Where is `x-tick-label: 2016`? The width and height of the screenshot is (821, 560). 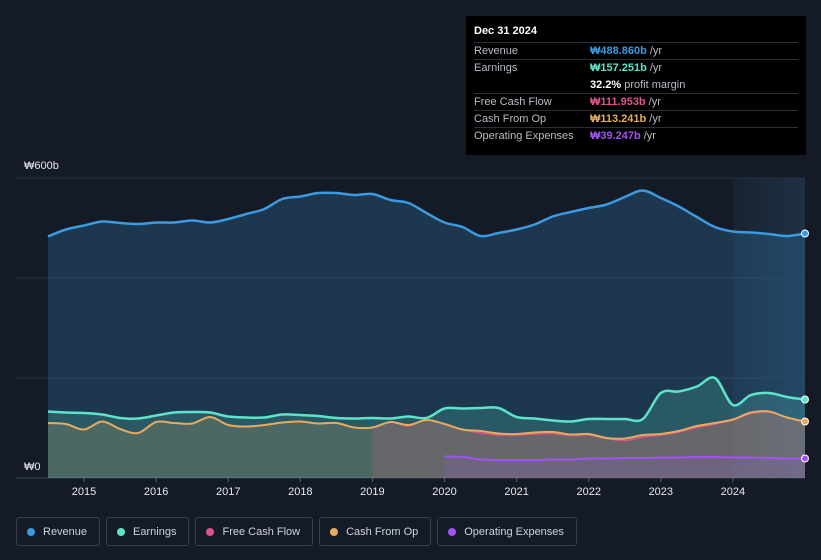
x-tick-label: 2016 is located at coordinates (156, 492).